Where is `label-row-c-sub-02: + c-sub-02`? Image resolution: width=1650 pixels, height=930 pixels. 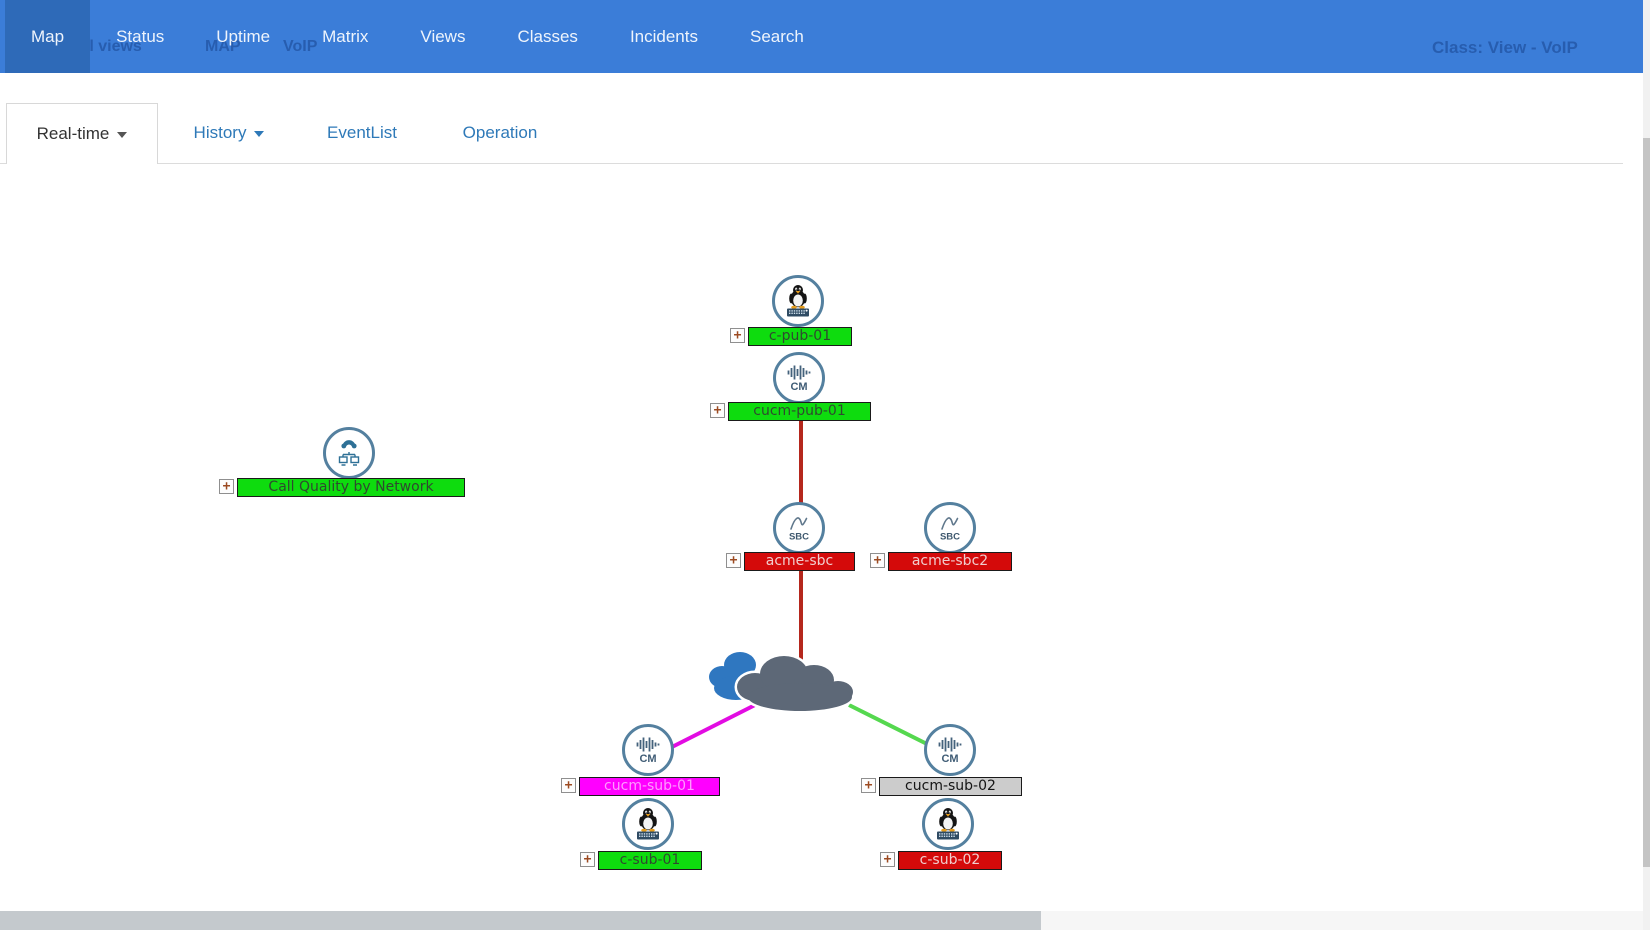 label-row-c-sub-02: + c-sub-02 is located at coordinates (941, 860).